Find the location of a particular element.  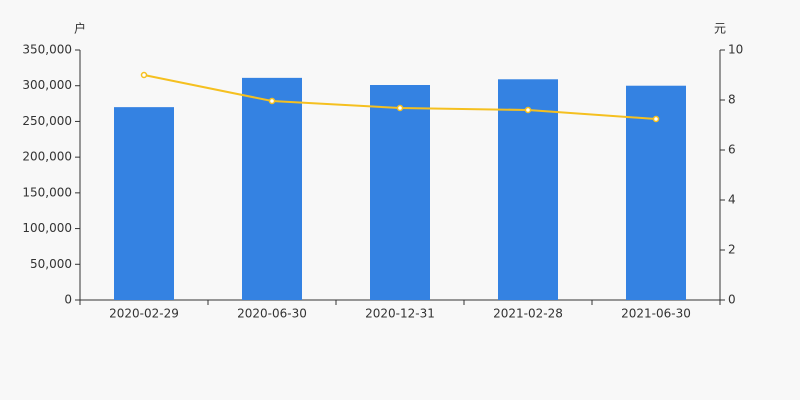

y-tick-label: 200,000 is located at coordinates (47, 157).